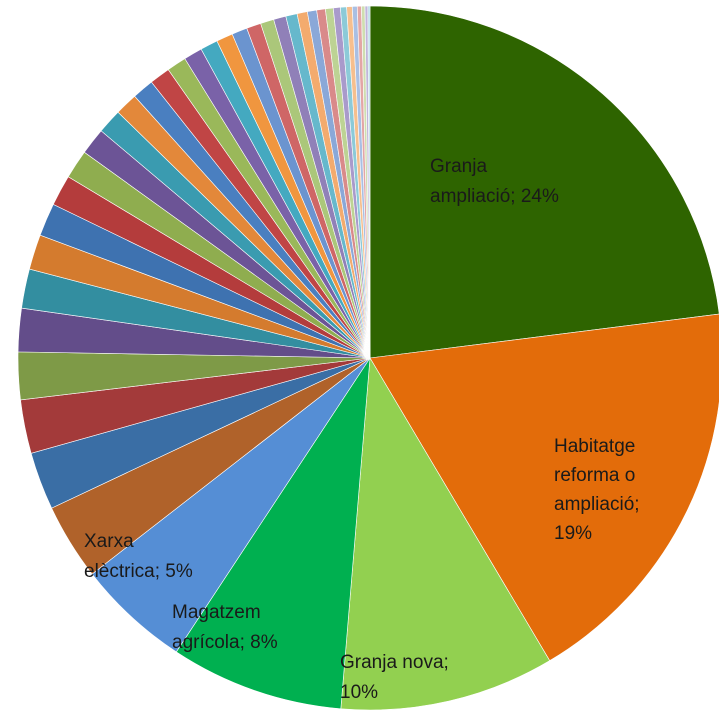 This screenshot has width=719, height=711. What do you see at coordinates (597, 490) in the screenshot?
I see `slice-label-1: Habitatge reforma o ampliació; 19%` at bounding box center [597, 490].